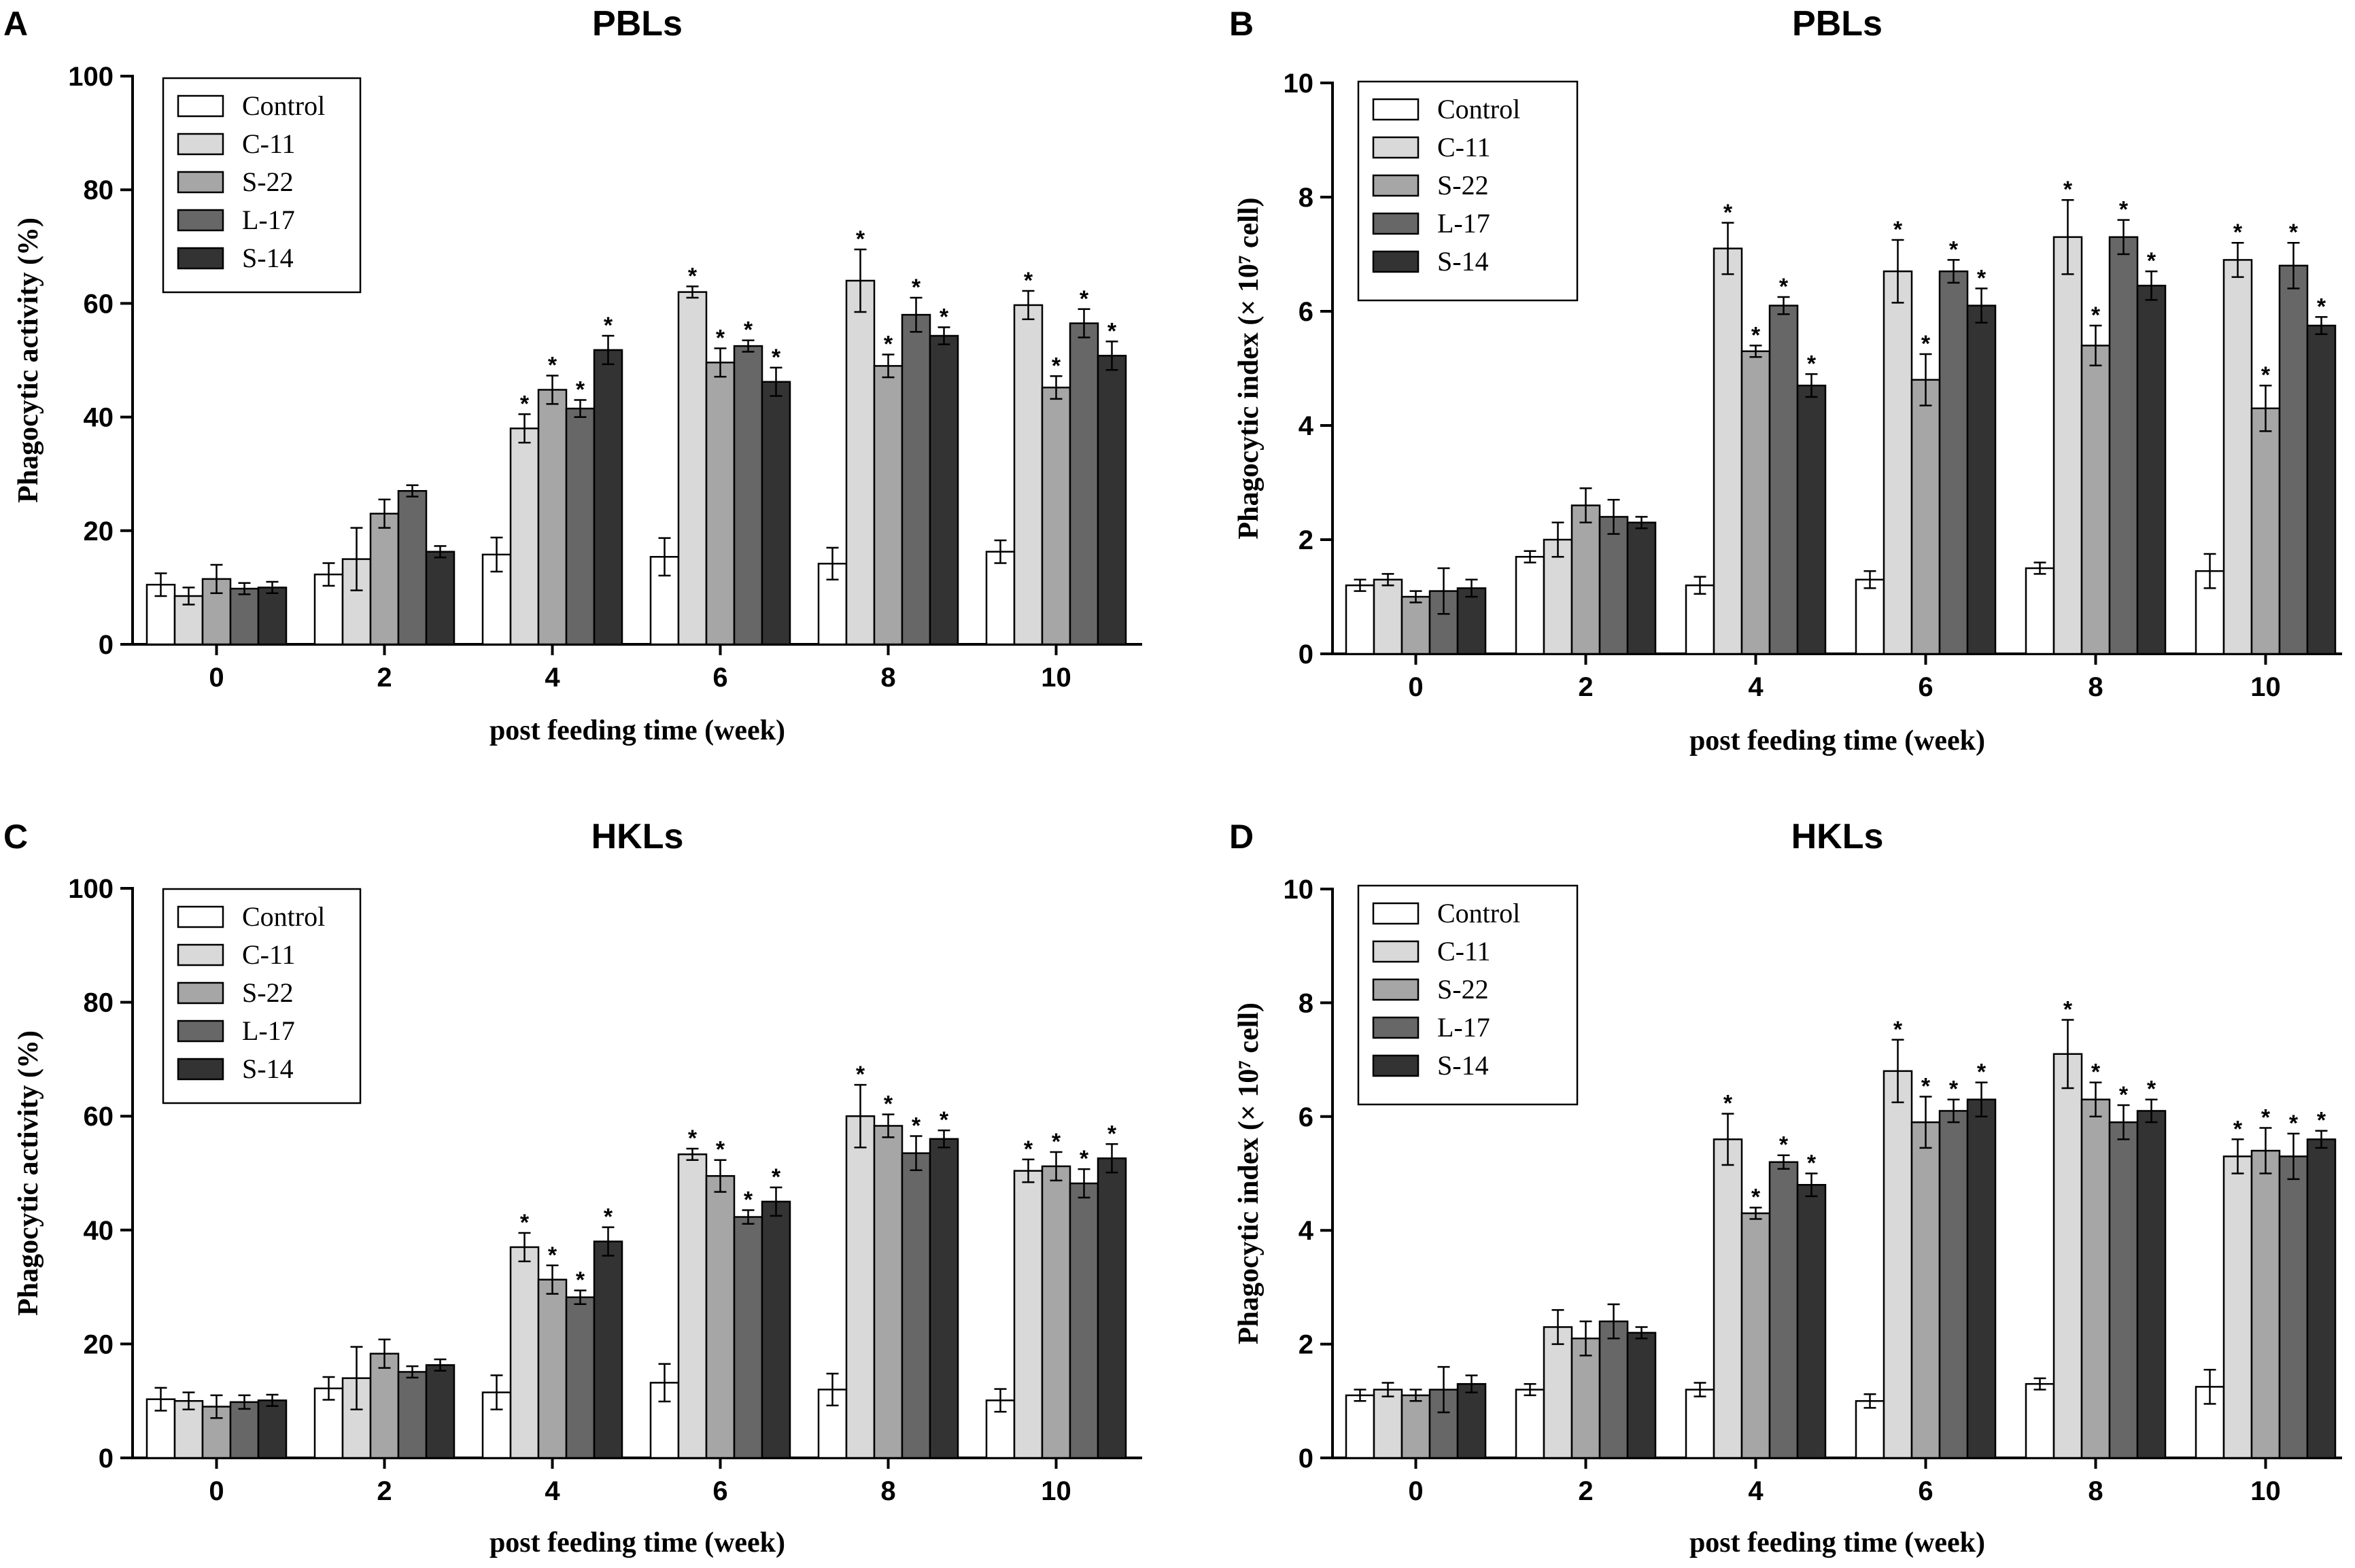 The image size is (2355, 1568). I want to click on y-tick-label: 10, so click(1299, 890).